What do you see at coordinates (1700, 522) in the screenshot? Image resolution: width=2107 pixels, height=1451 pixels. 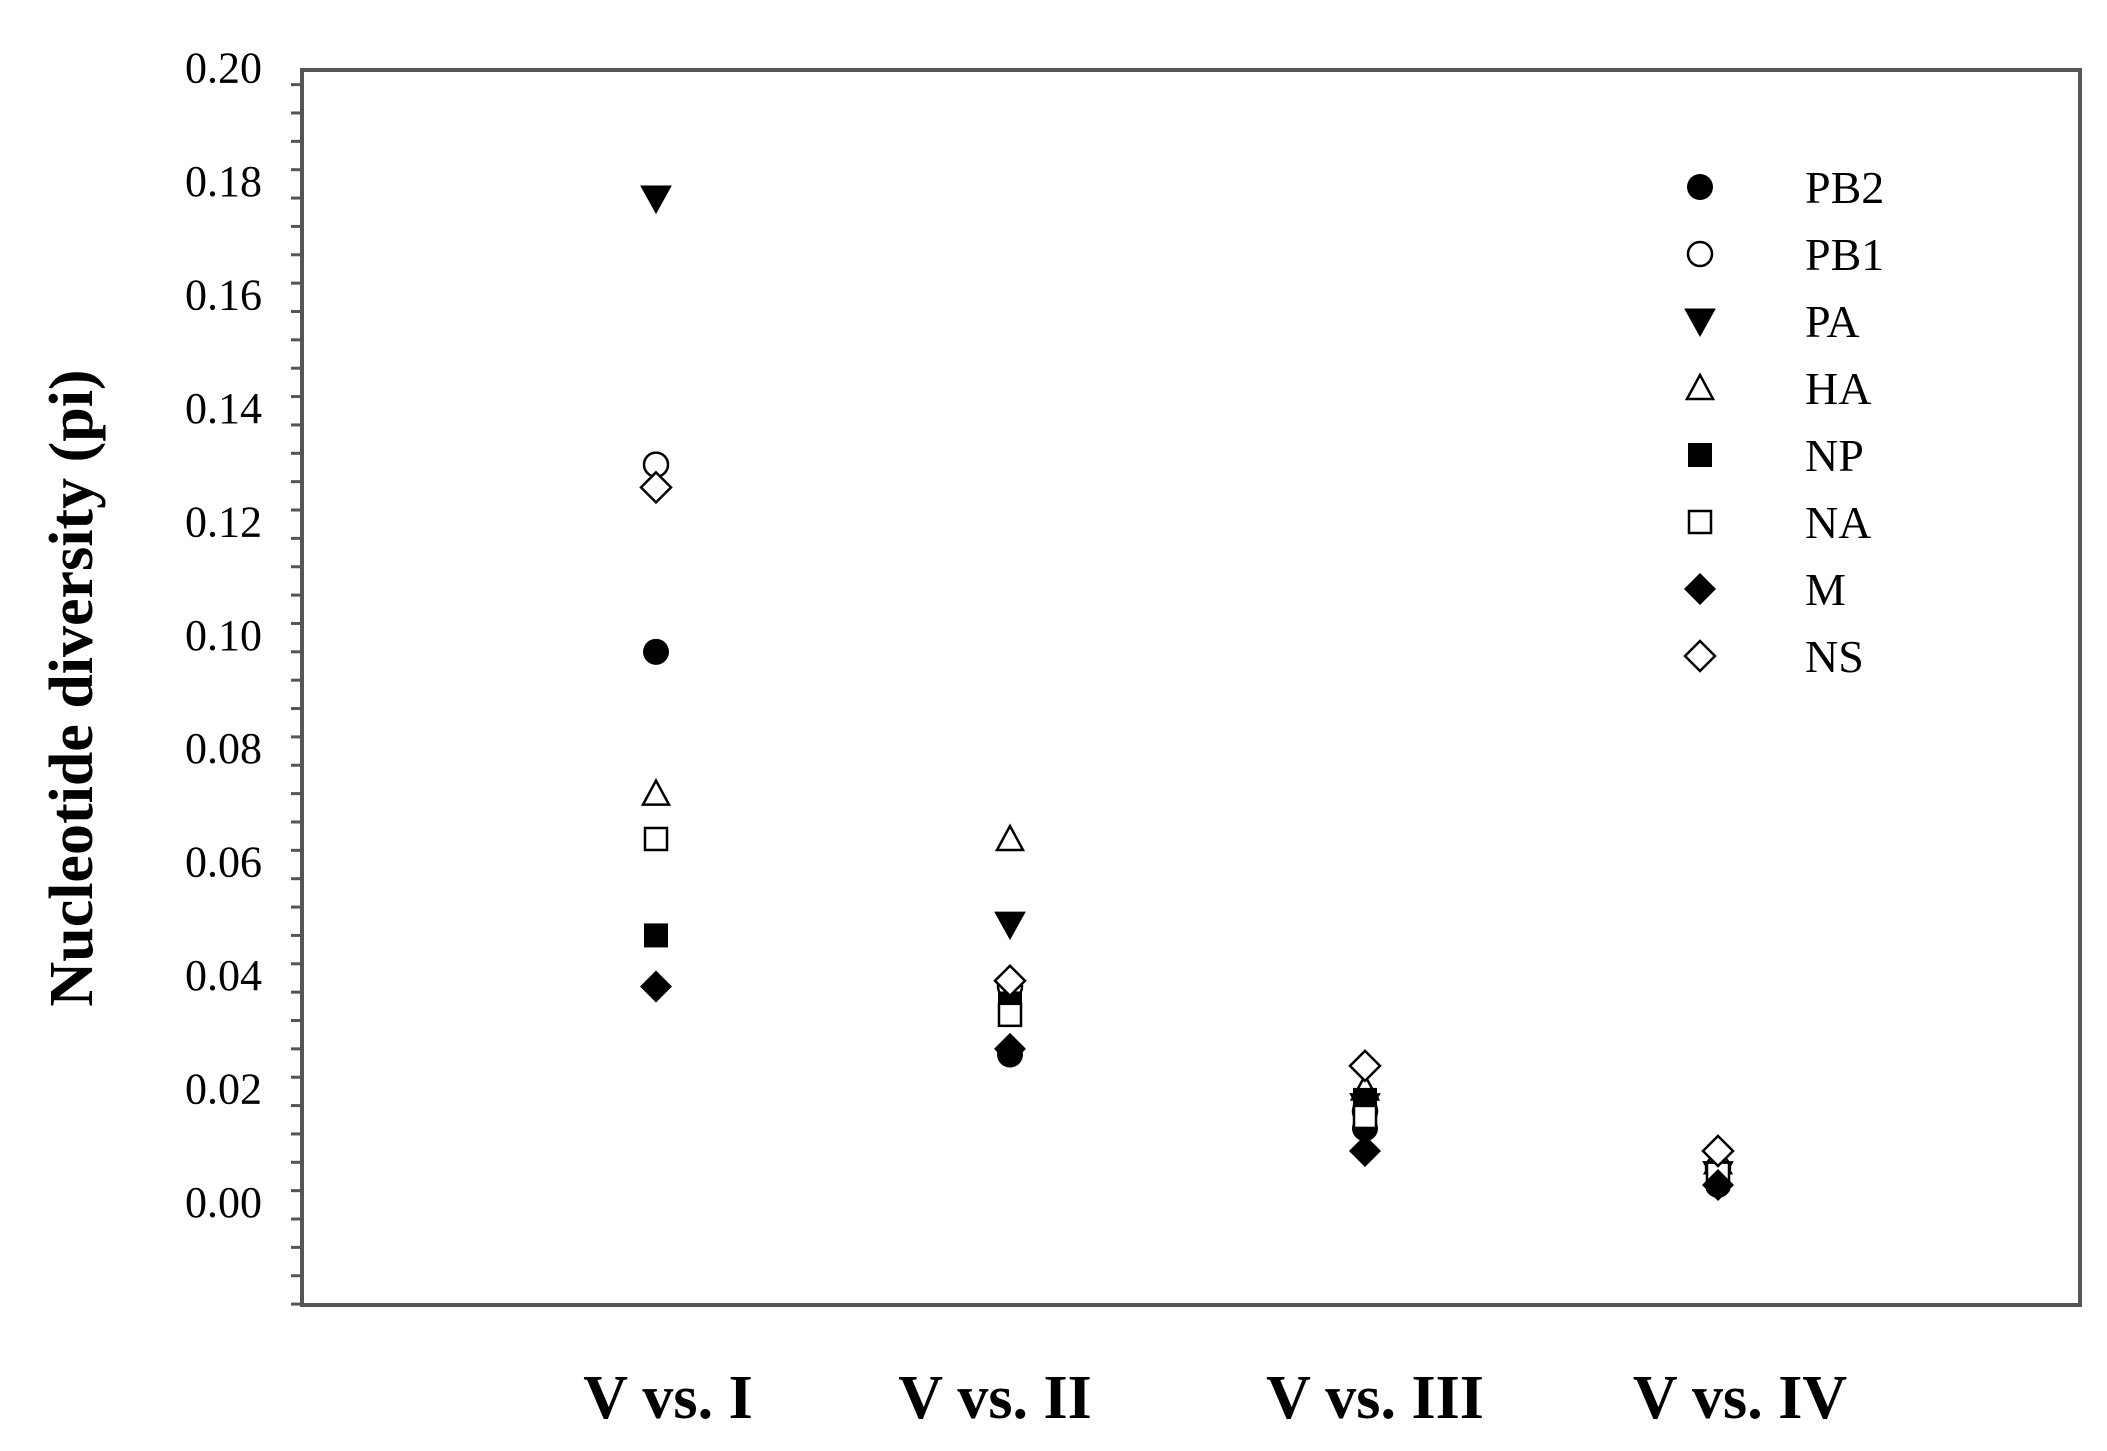 I see `legend-marker-na` at bounding box center [1700, 522].